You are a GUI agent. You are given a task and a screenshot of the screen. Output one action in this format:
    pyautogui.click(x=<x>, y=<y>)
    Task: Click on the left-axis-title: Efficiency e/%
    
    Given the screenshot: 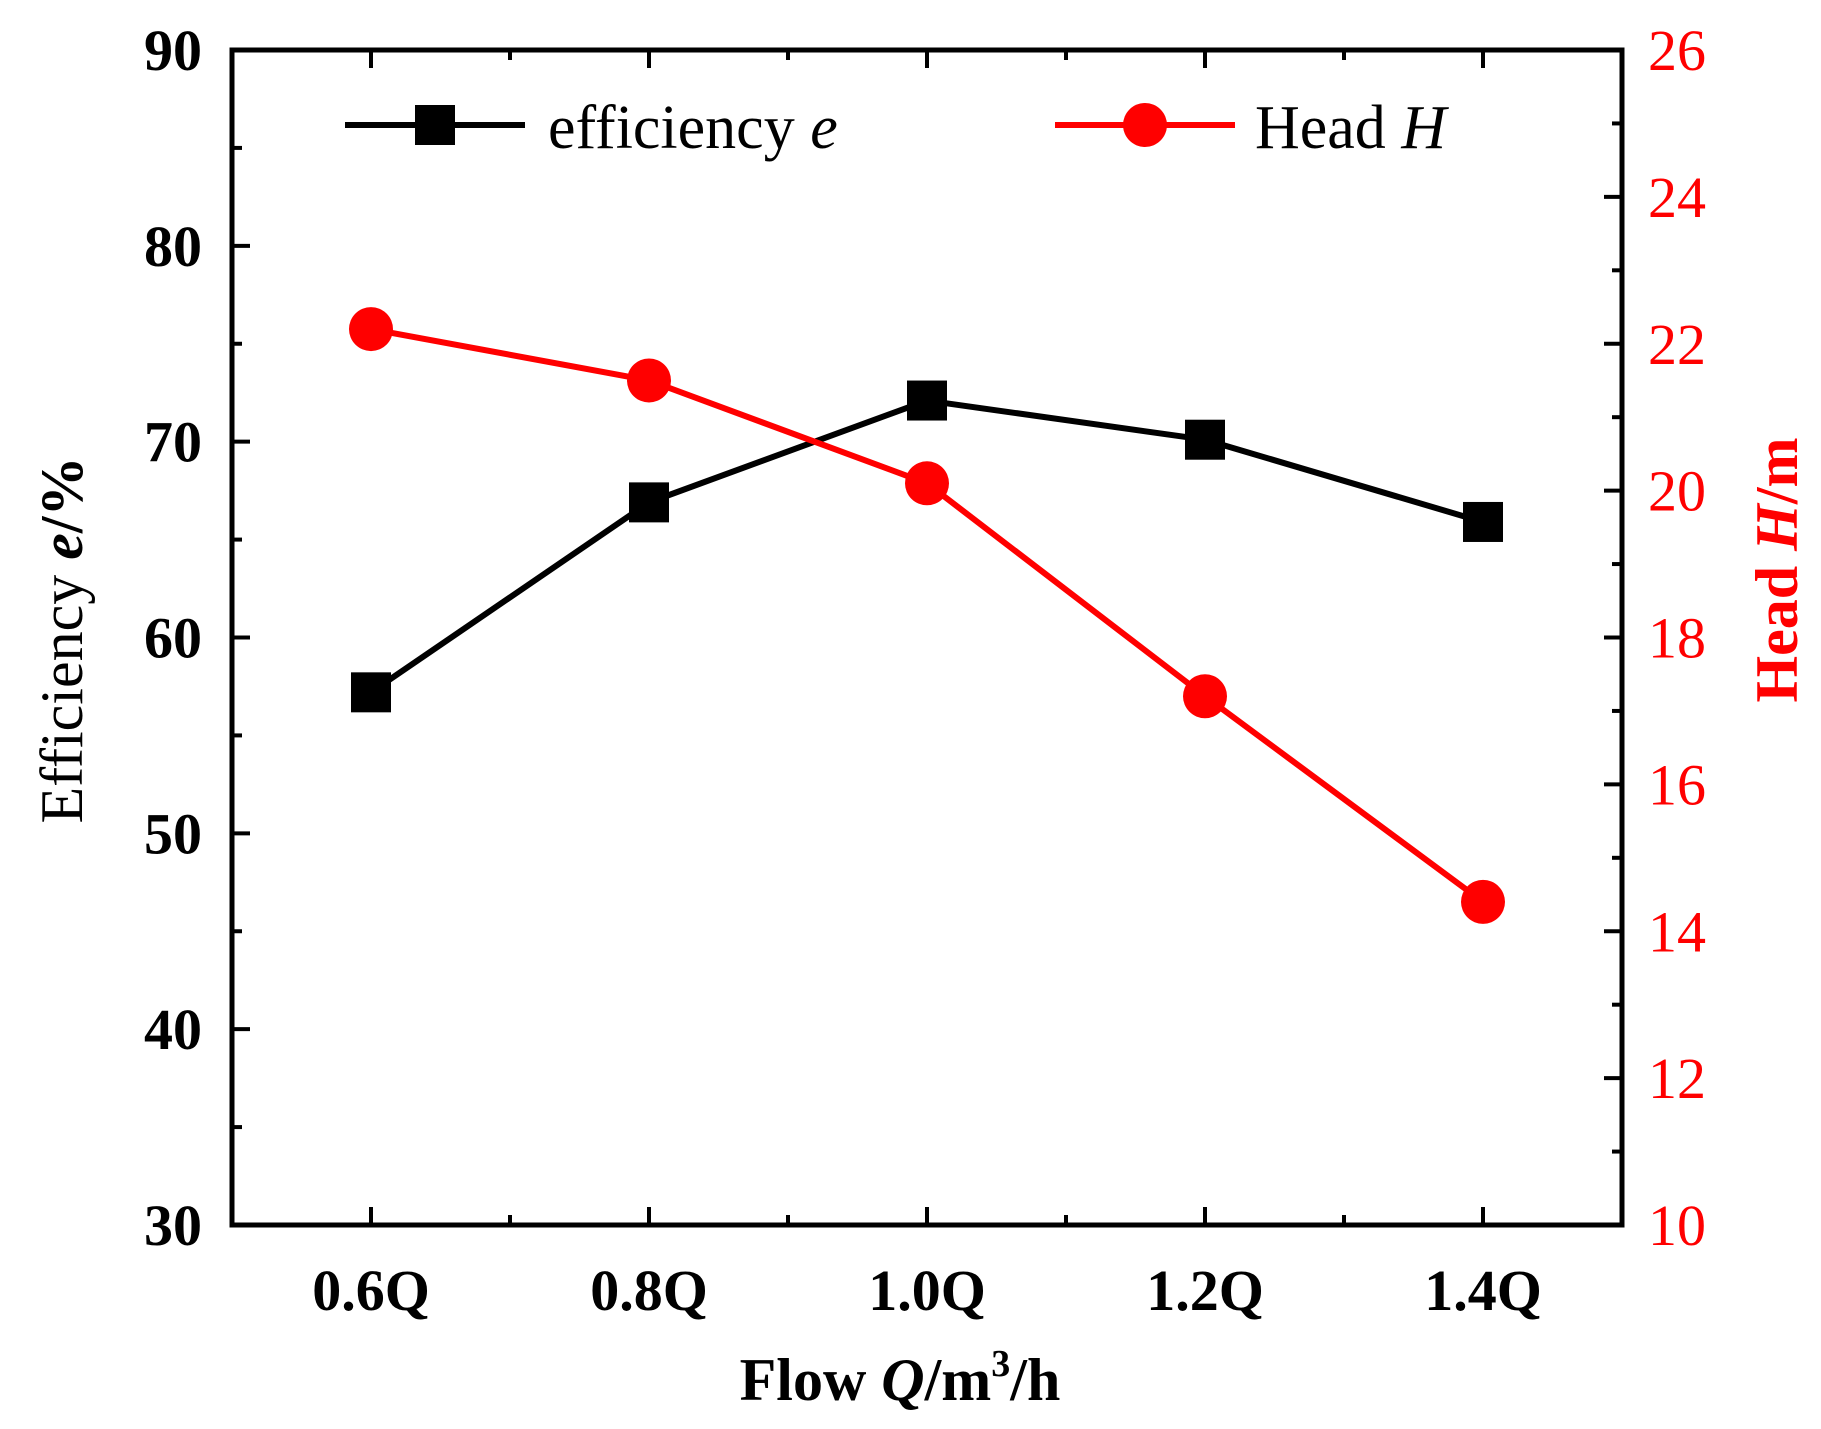 What is the action you would take?
    pyautogui.click(x=62, y=639)
    